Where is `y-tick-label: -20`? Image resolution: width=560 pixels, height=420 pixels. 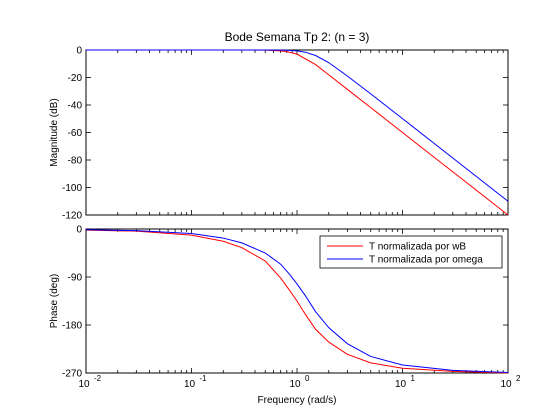
y-tick-label: -20 is located at coordinates (75, 78).